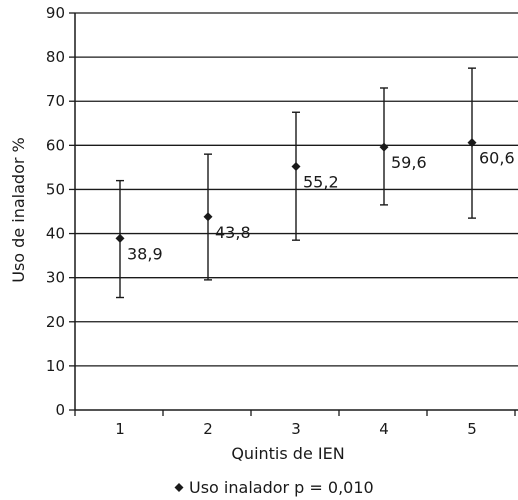  I want to click on y-tick-label: 20, so click(55, 322).